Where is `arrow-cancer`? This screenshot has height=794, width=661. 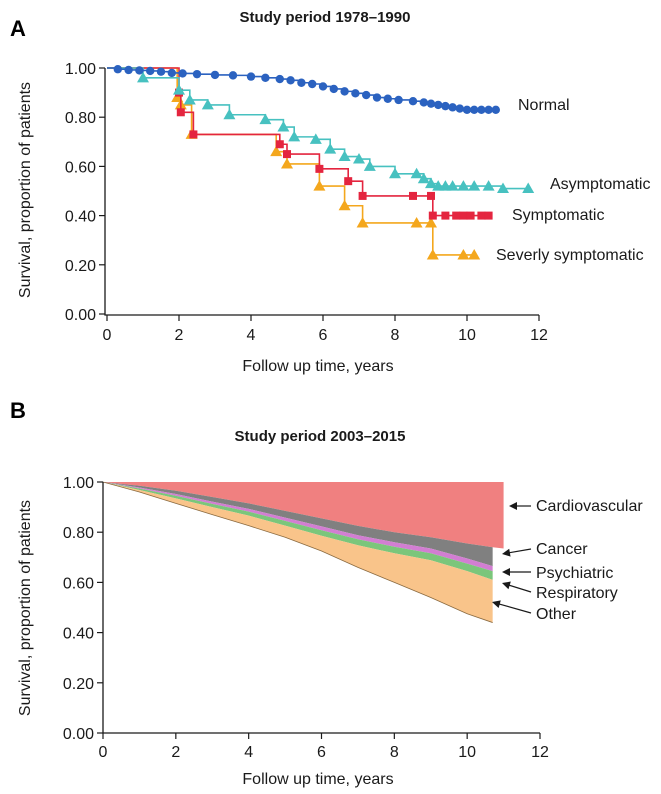 arrow-cancer is located at coordinates (519, 551).